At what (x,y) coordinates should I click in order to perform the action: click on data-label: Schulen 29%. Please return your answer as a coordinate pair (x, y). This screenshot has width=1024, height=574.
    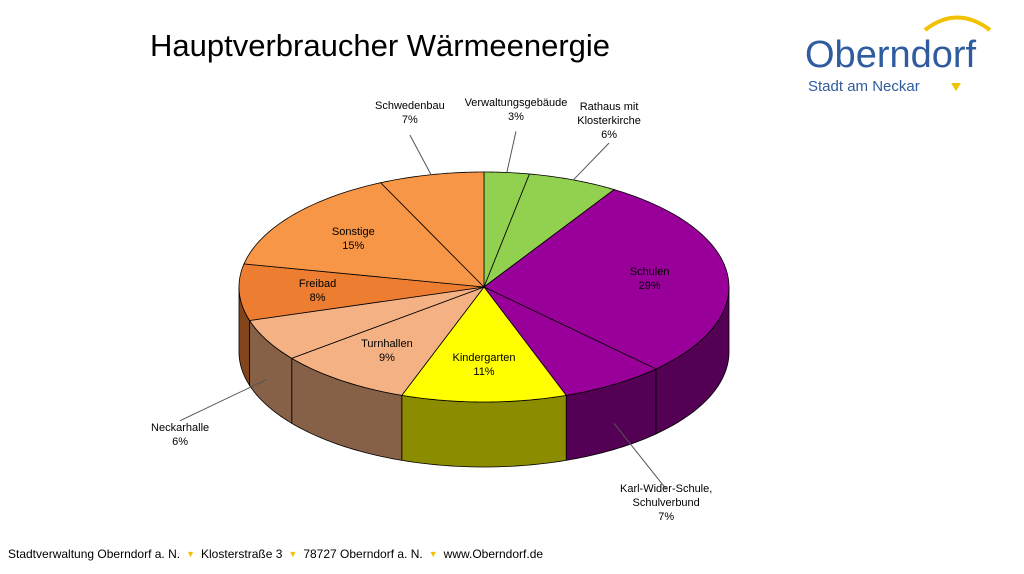
    Looking at the image, I should click on (650, 279).